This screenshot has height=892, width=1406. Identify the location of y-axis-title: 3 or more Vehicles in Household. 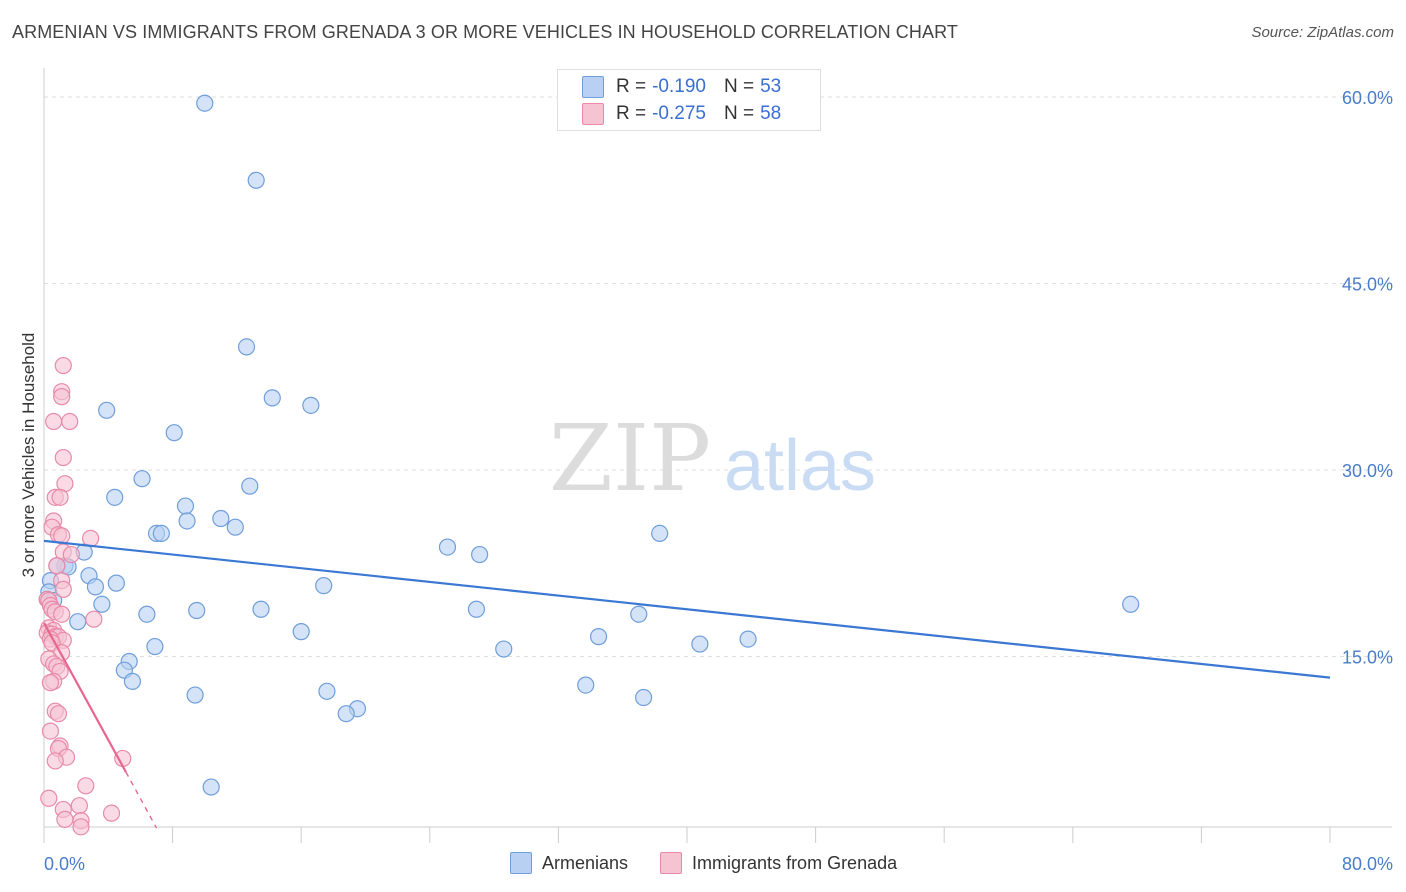
(28, 455).